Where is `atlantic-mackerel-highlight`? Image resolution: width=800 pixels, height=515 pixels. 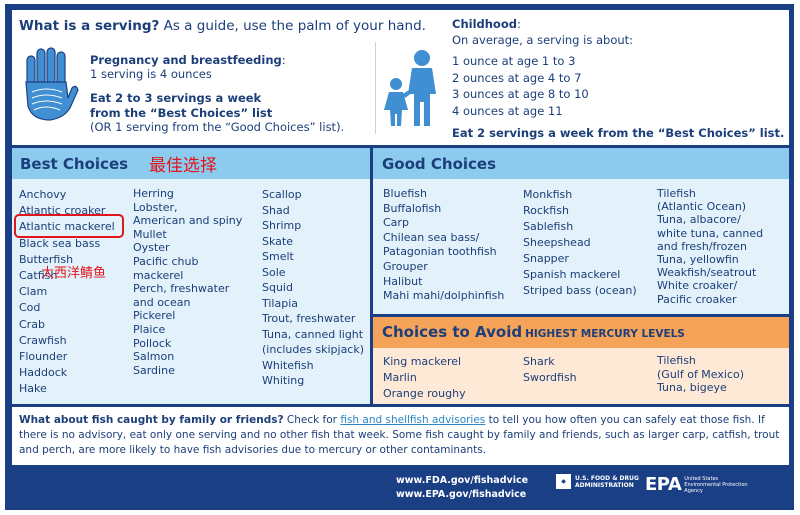 atlantic-mackerel-highlight is located at coordinates (69, 226).